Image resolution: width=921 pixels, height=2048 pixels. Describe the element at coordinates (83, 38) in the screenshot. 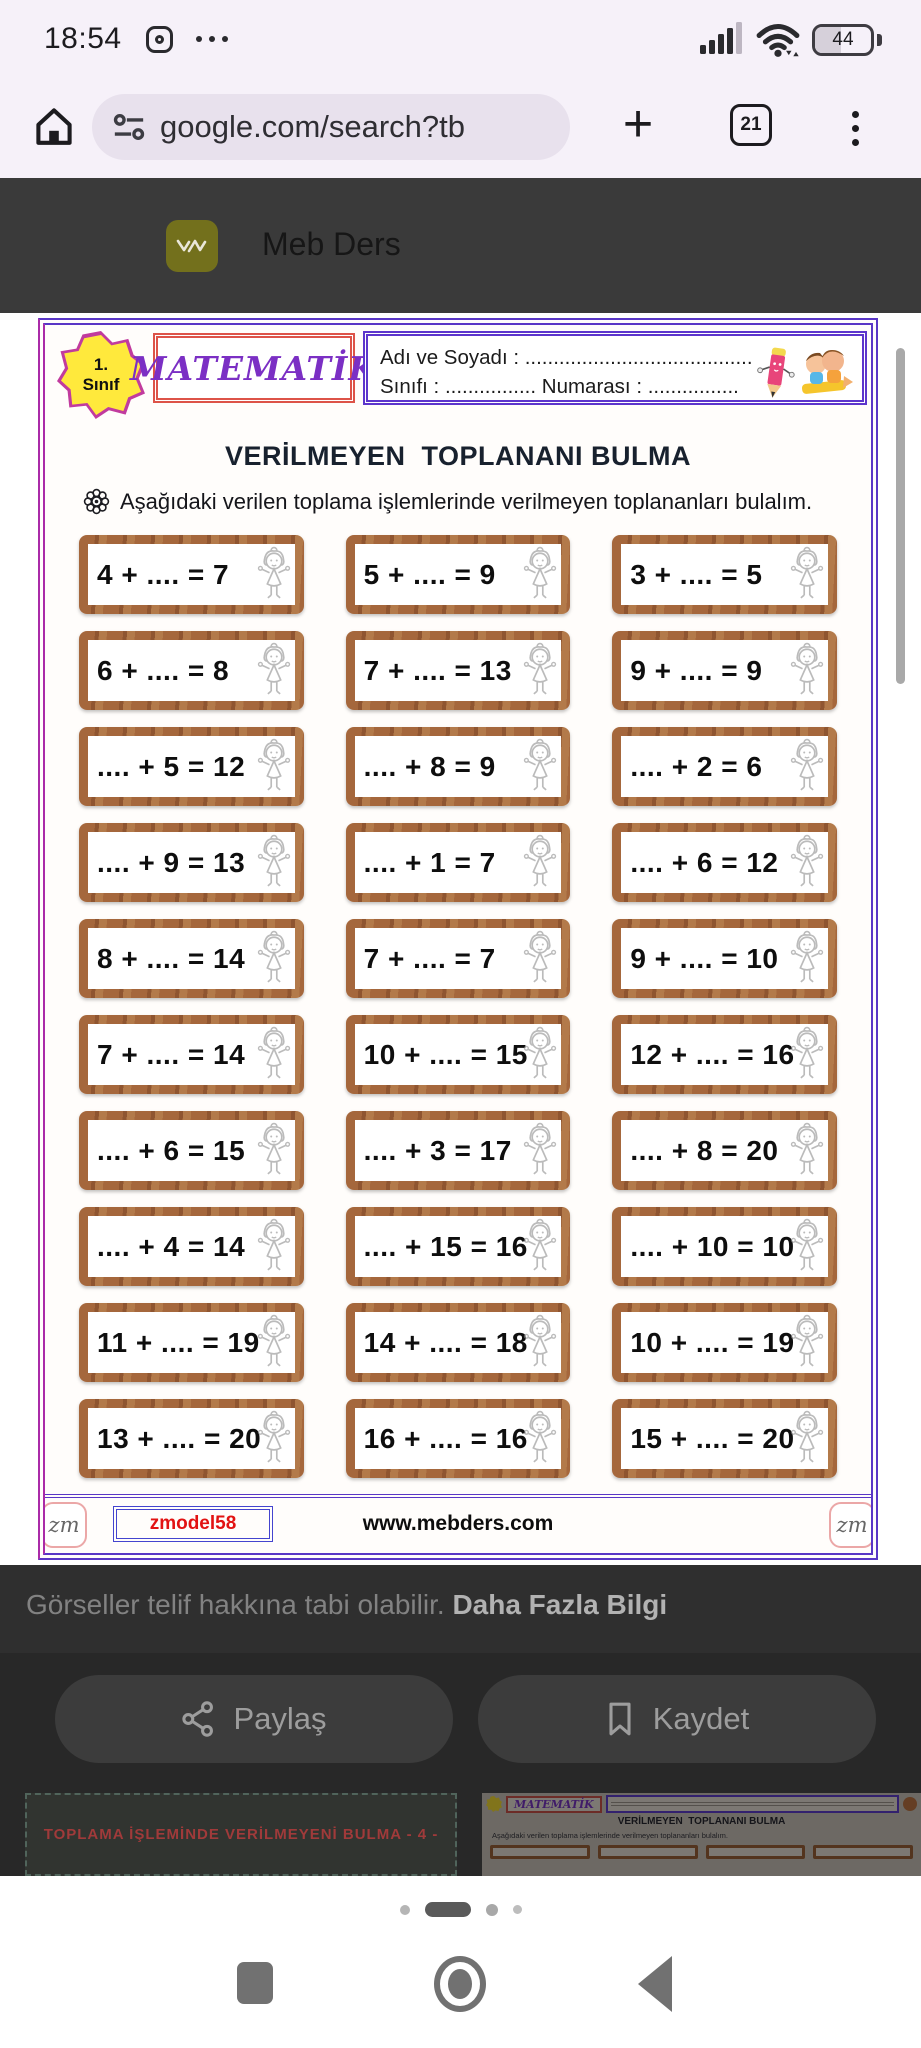

I see `clock: 18:54` at that location.